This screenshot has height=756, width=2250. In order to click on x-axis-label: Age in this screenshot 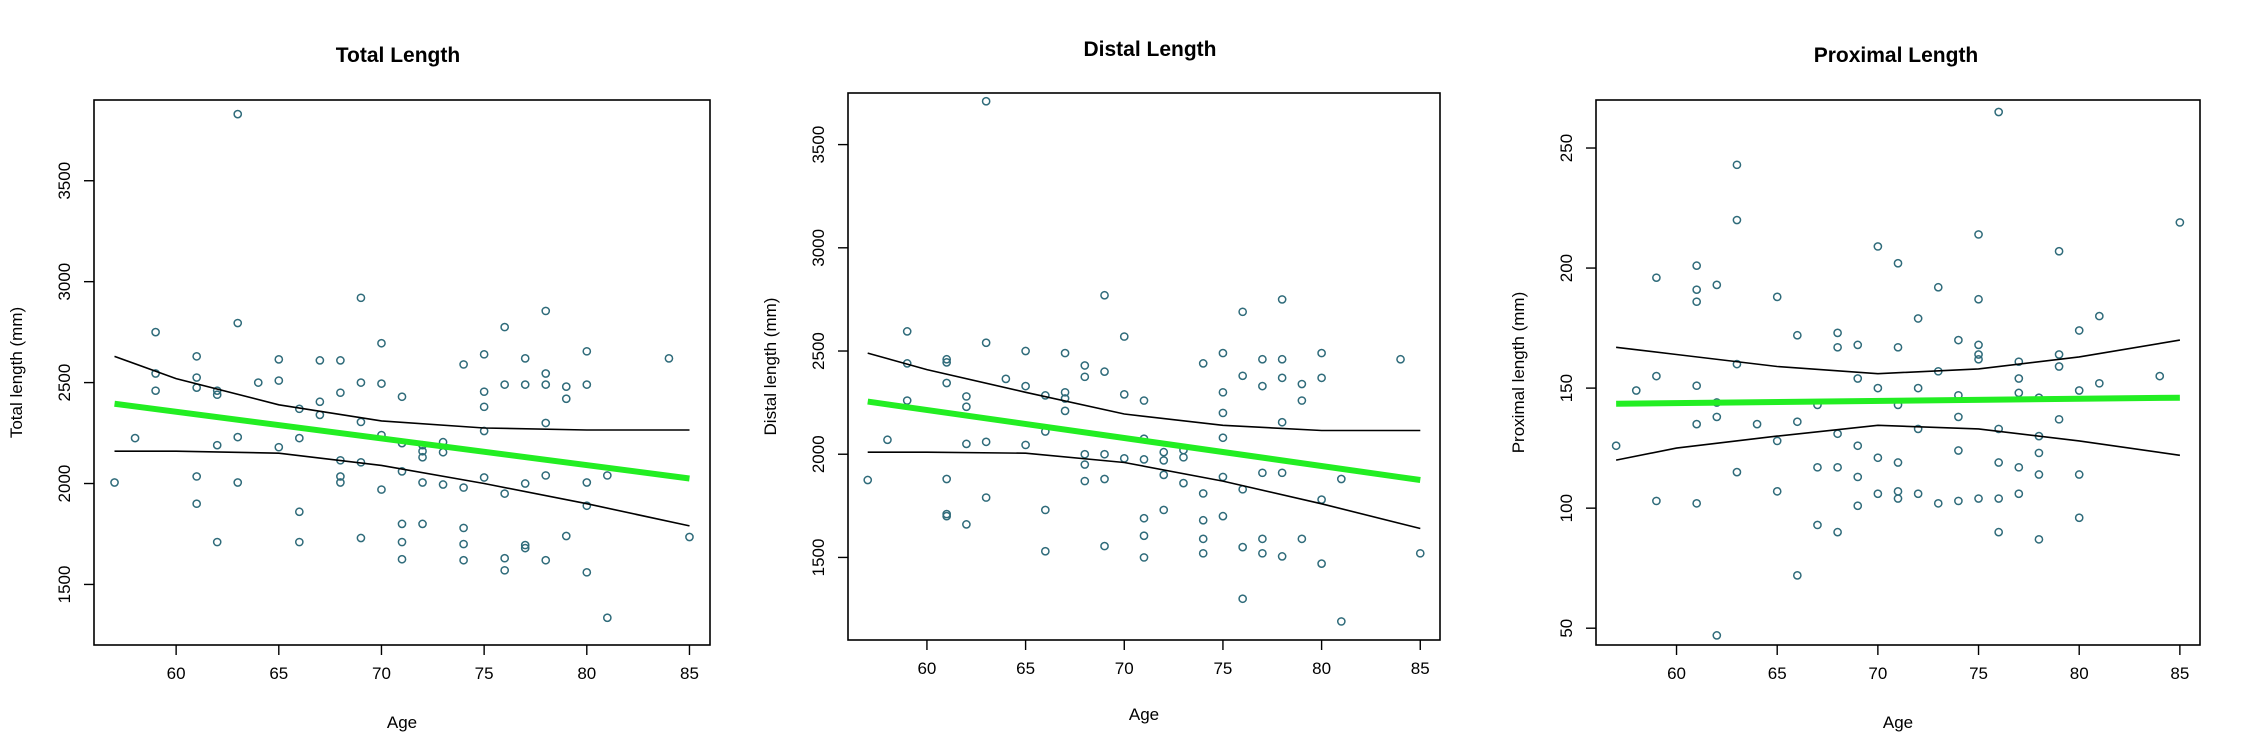, I will do `click(1898, 722)`.